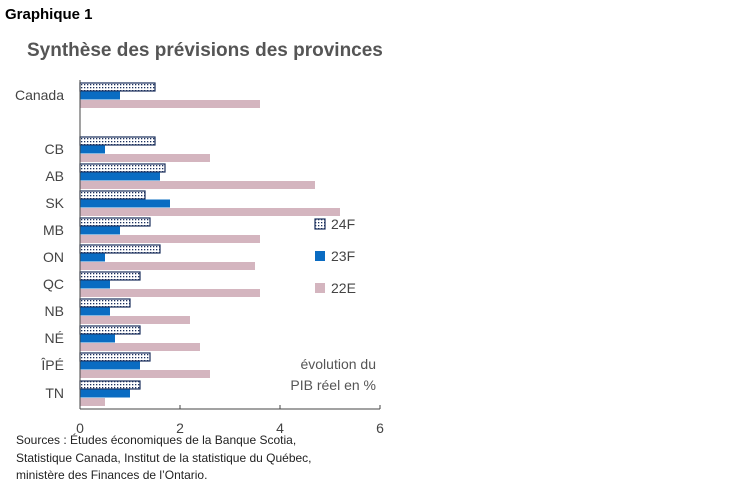  What do you see at coordinates (54, 203) in the screenshot?
I see `category-label: SK` at bounding box center [54, 203].